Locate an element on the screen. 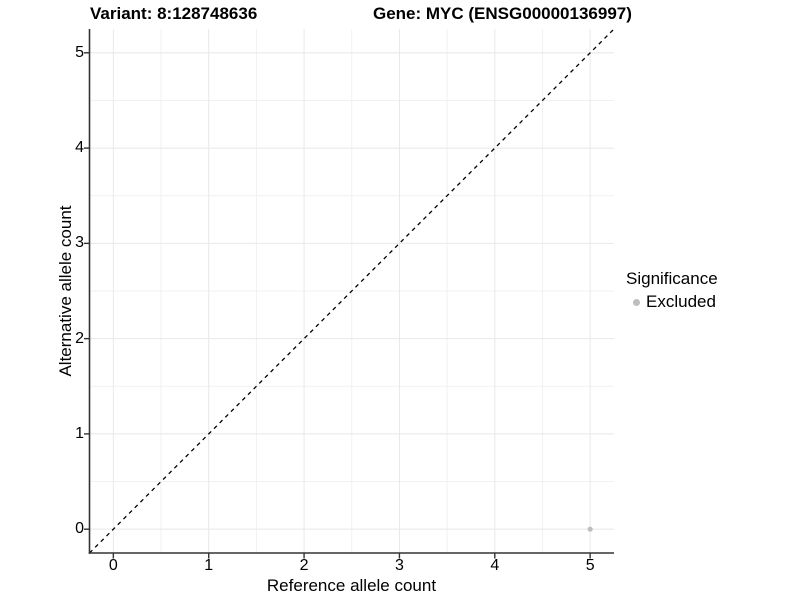  x-axis-title: Reference allele count is located at coordinates (351, 585).